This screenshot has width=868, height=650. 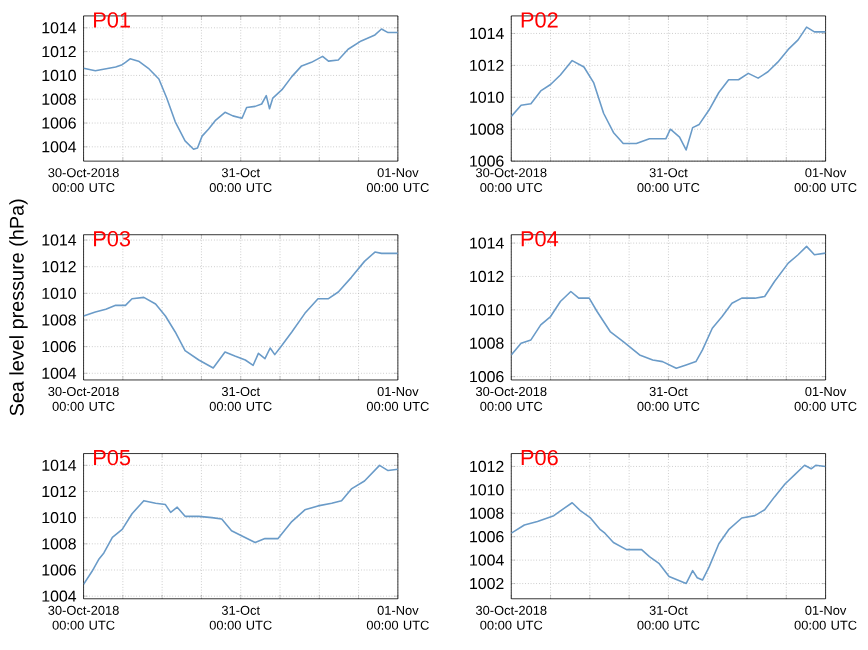 I want to click on chart-title: P02, so click(x=539, y=19).